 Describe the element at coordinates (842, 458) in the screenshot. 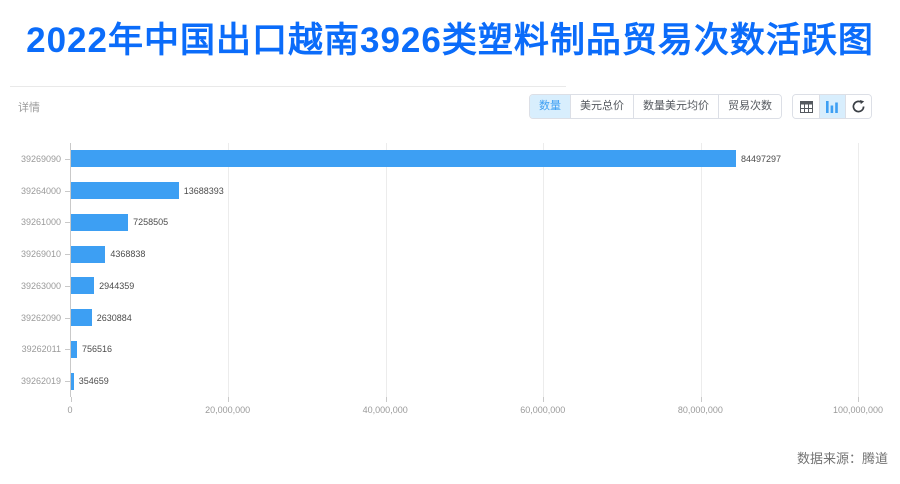

I see `data-source-note: 数据来源：腾道` at that location.